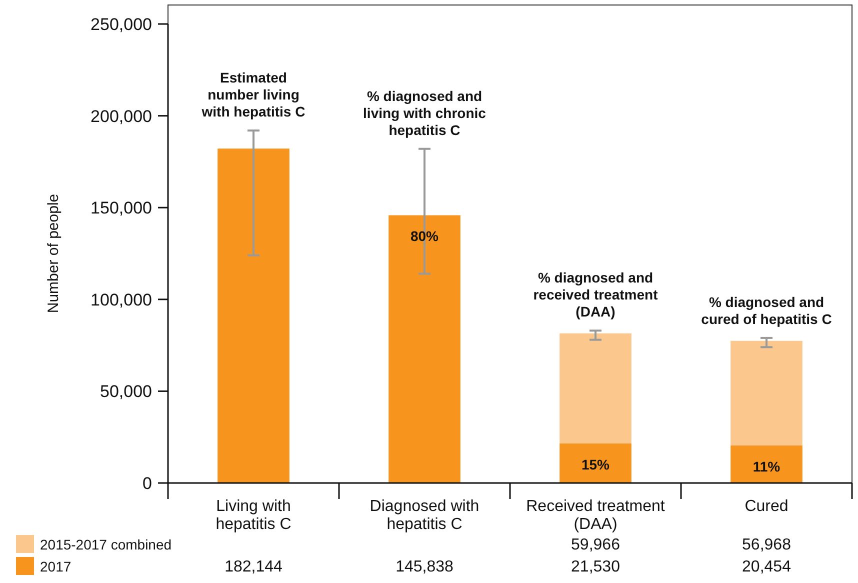 The width and height of the screenshot is (858, 583). What do you see at coordinates (425, 515) in the screenshot?
I see `x-tick-label: Diagnosed with hepatitis C` at bounding box center [425, 515].